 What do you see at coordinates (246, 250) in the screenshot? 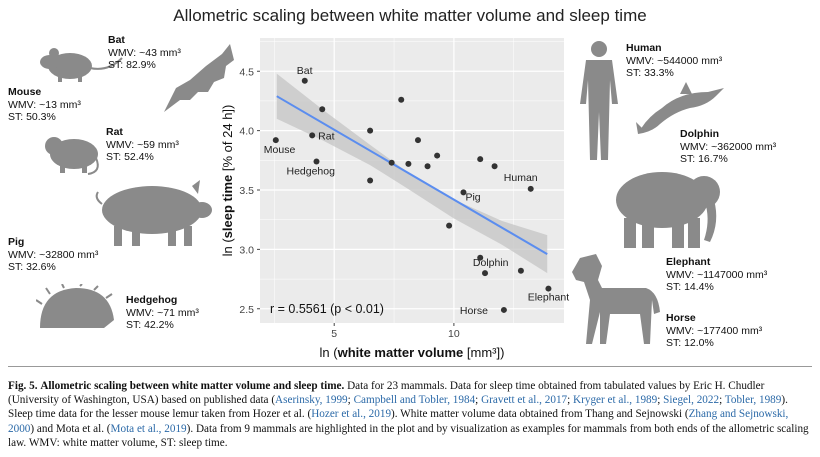
I see `y-tick-label: 3.0` at bounding box center [246, 250].